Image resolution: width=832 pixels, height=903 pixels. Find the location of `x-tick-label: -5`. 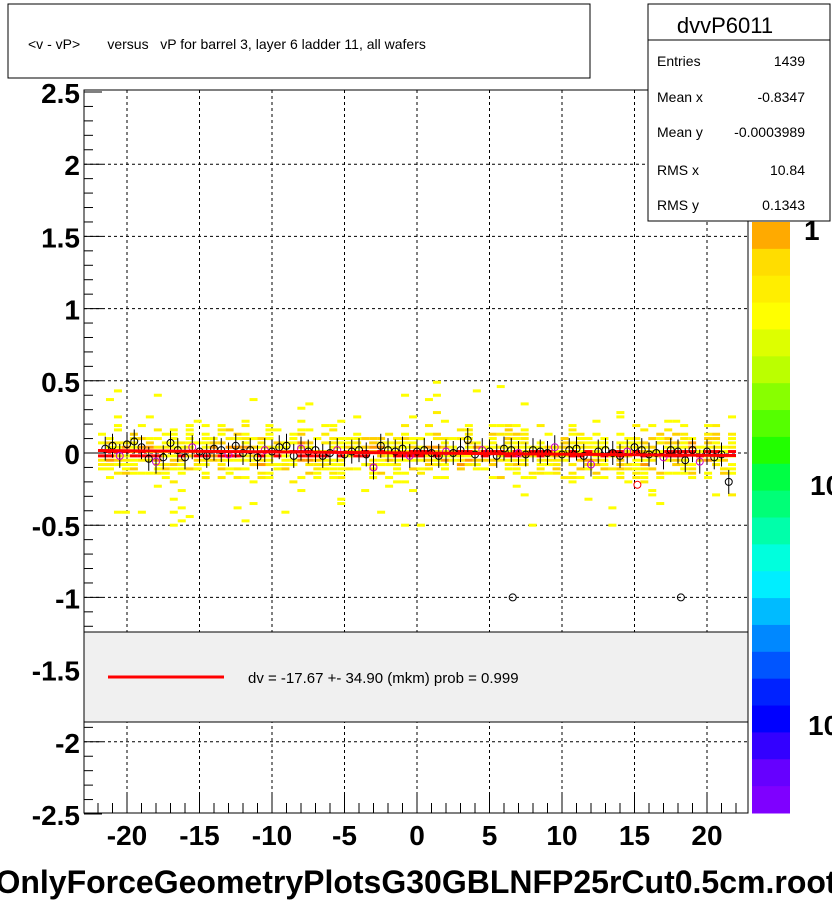

x-tick-label: -5 is located at coordinates (344, 835).